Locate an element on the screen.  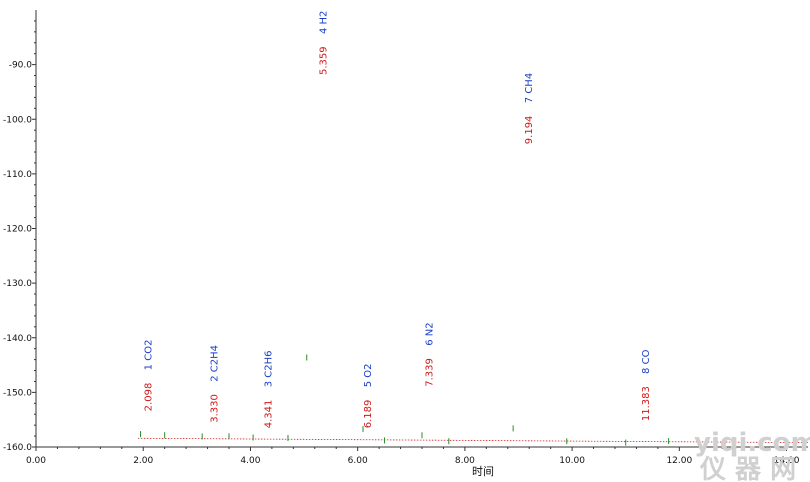
y-tick-label: -110.0 is located at coordinates (17, 175).